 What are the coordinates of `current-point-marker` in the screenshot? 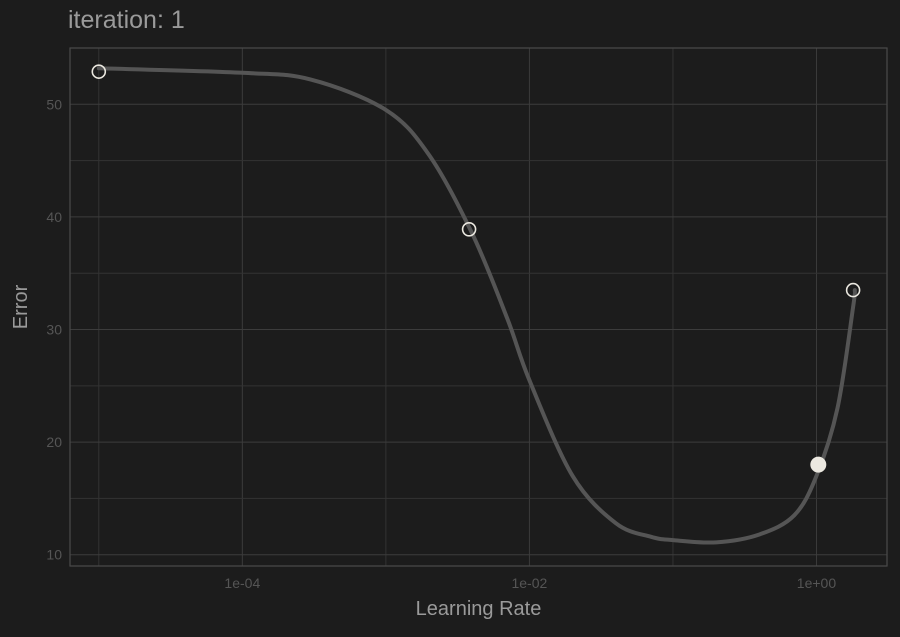 It's located at (818, 464).